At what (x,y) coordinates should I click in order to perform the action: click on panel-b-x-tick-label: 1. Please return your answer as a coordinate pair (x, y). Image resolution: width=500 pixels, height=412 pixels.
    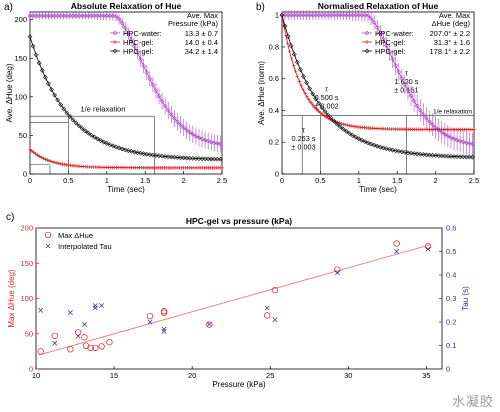
    Looking at the image, I should click on (359, 180).